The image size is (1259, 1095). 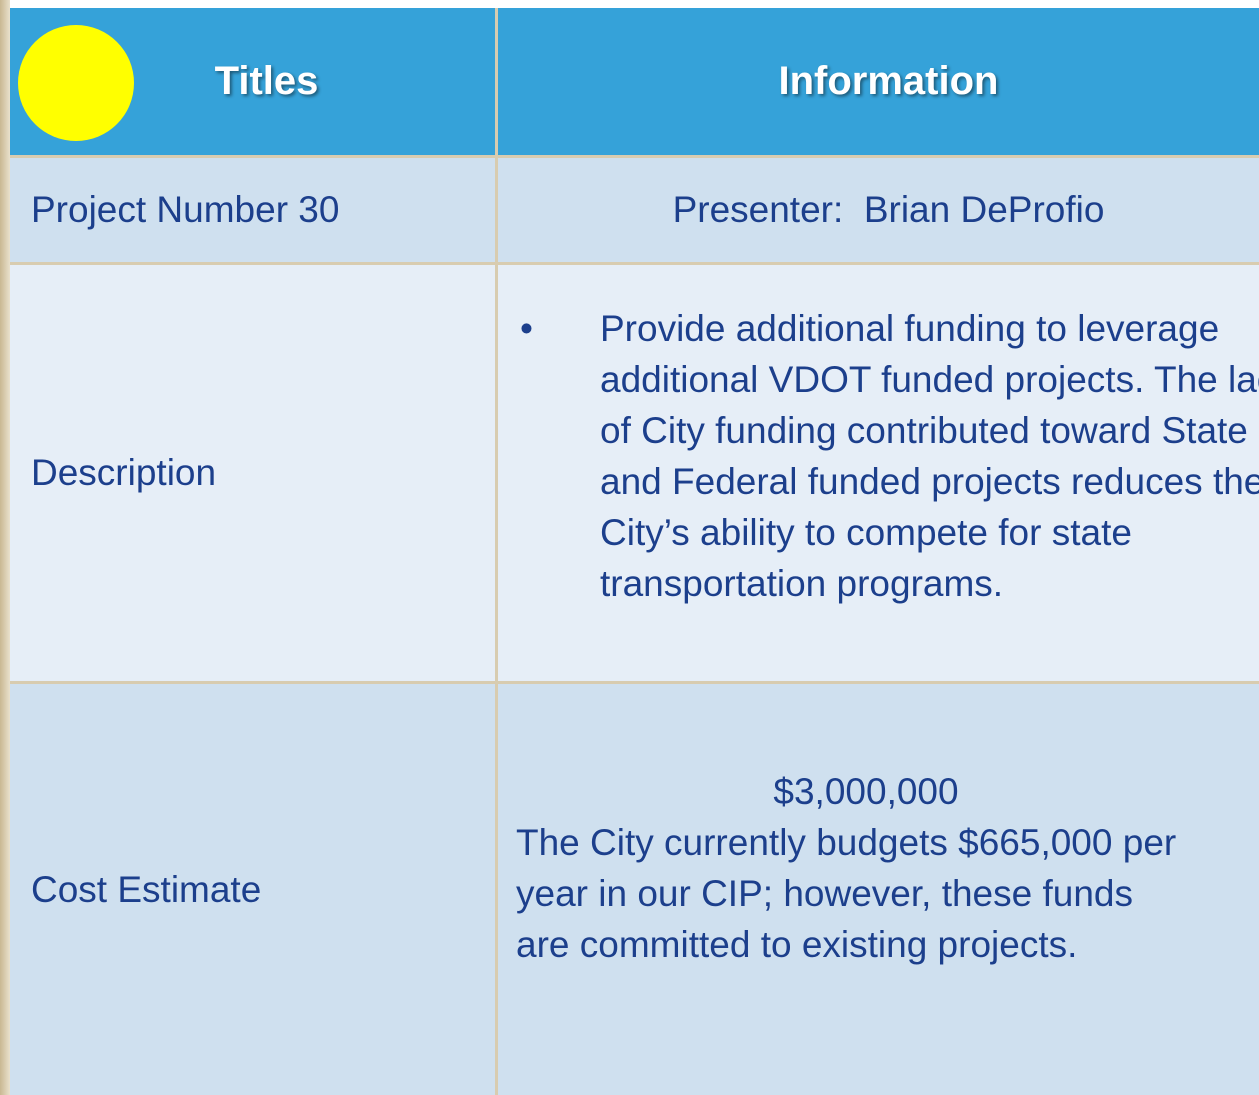 I want to click on cell: Project Number 30, so click(x=252, y=210).